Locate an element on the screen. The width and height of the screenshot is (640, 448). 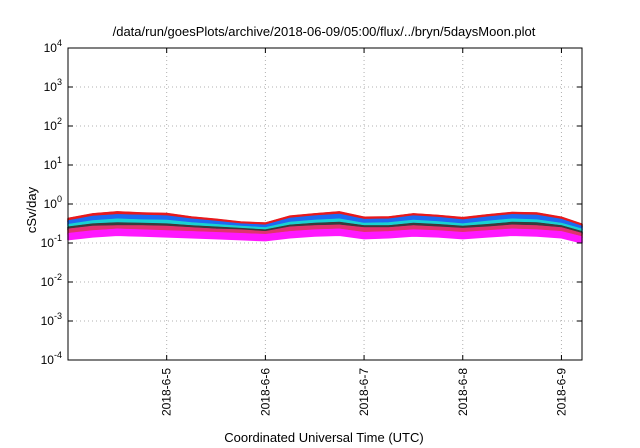
series-layer is located at coordinates (325, 227).